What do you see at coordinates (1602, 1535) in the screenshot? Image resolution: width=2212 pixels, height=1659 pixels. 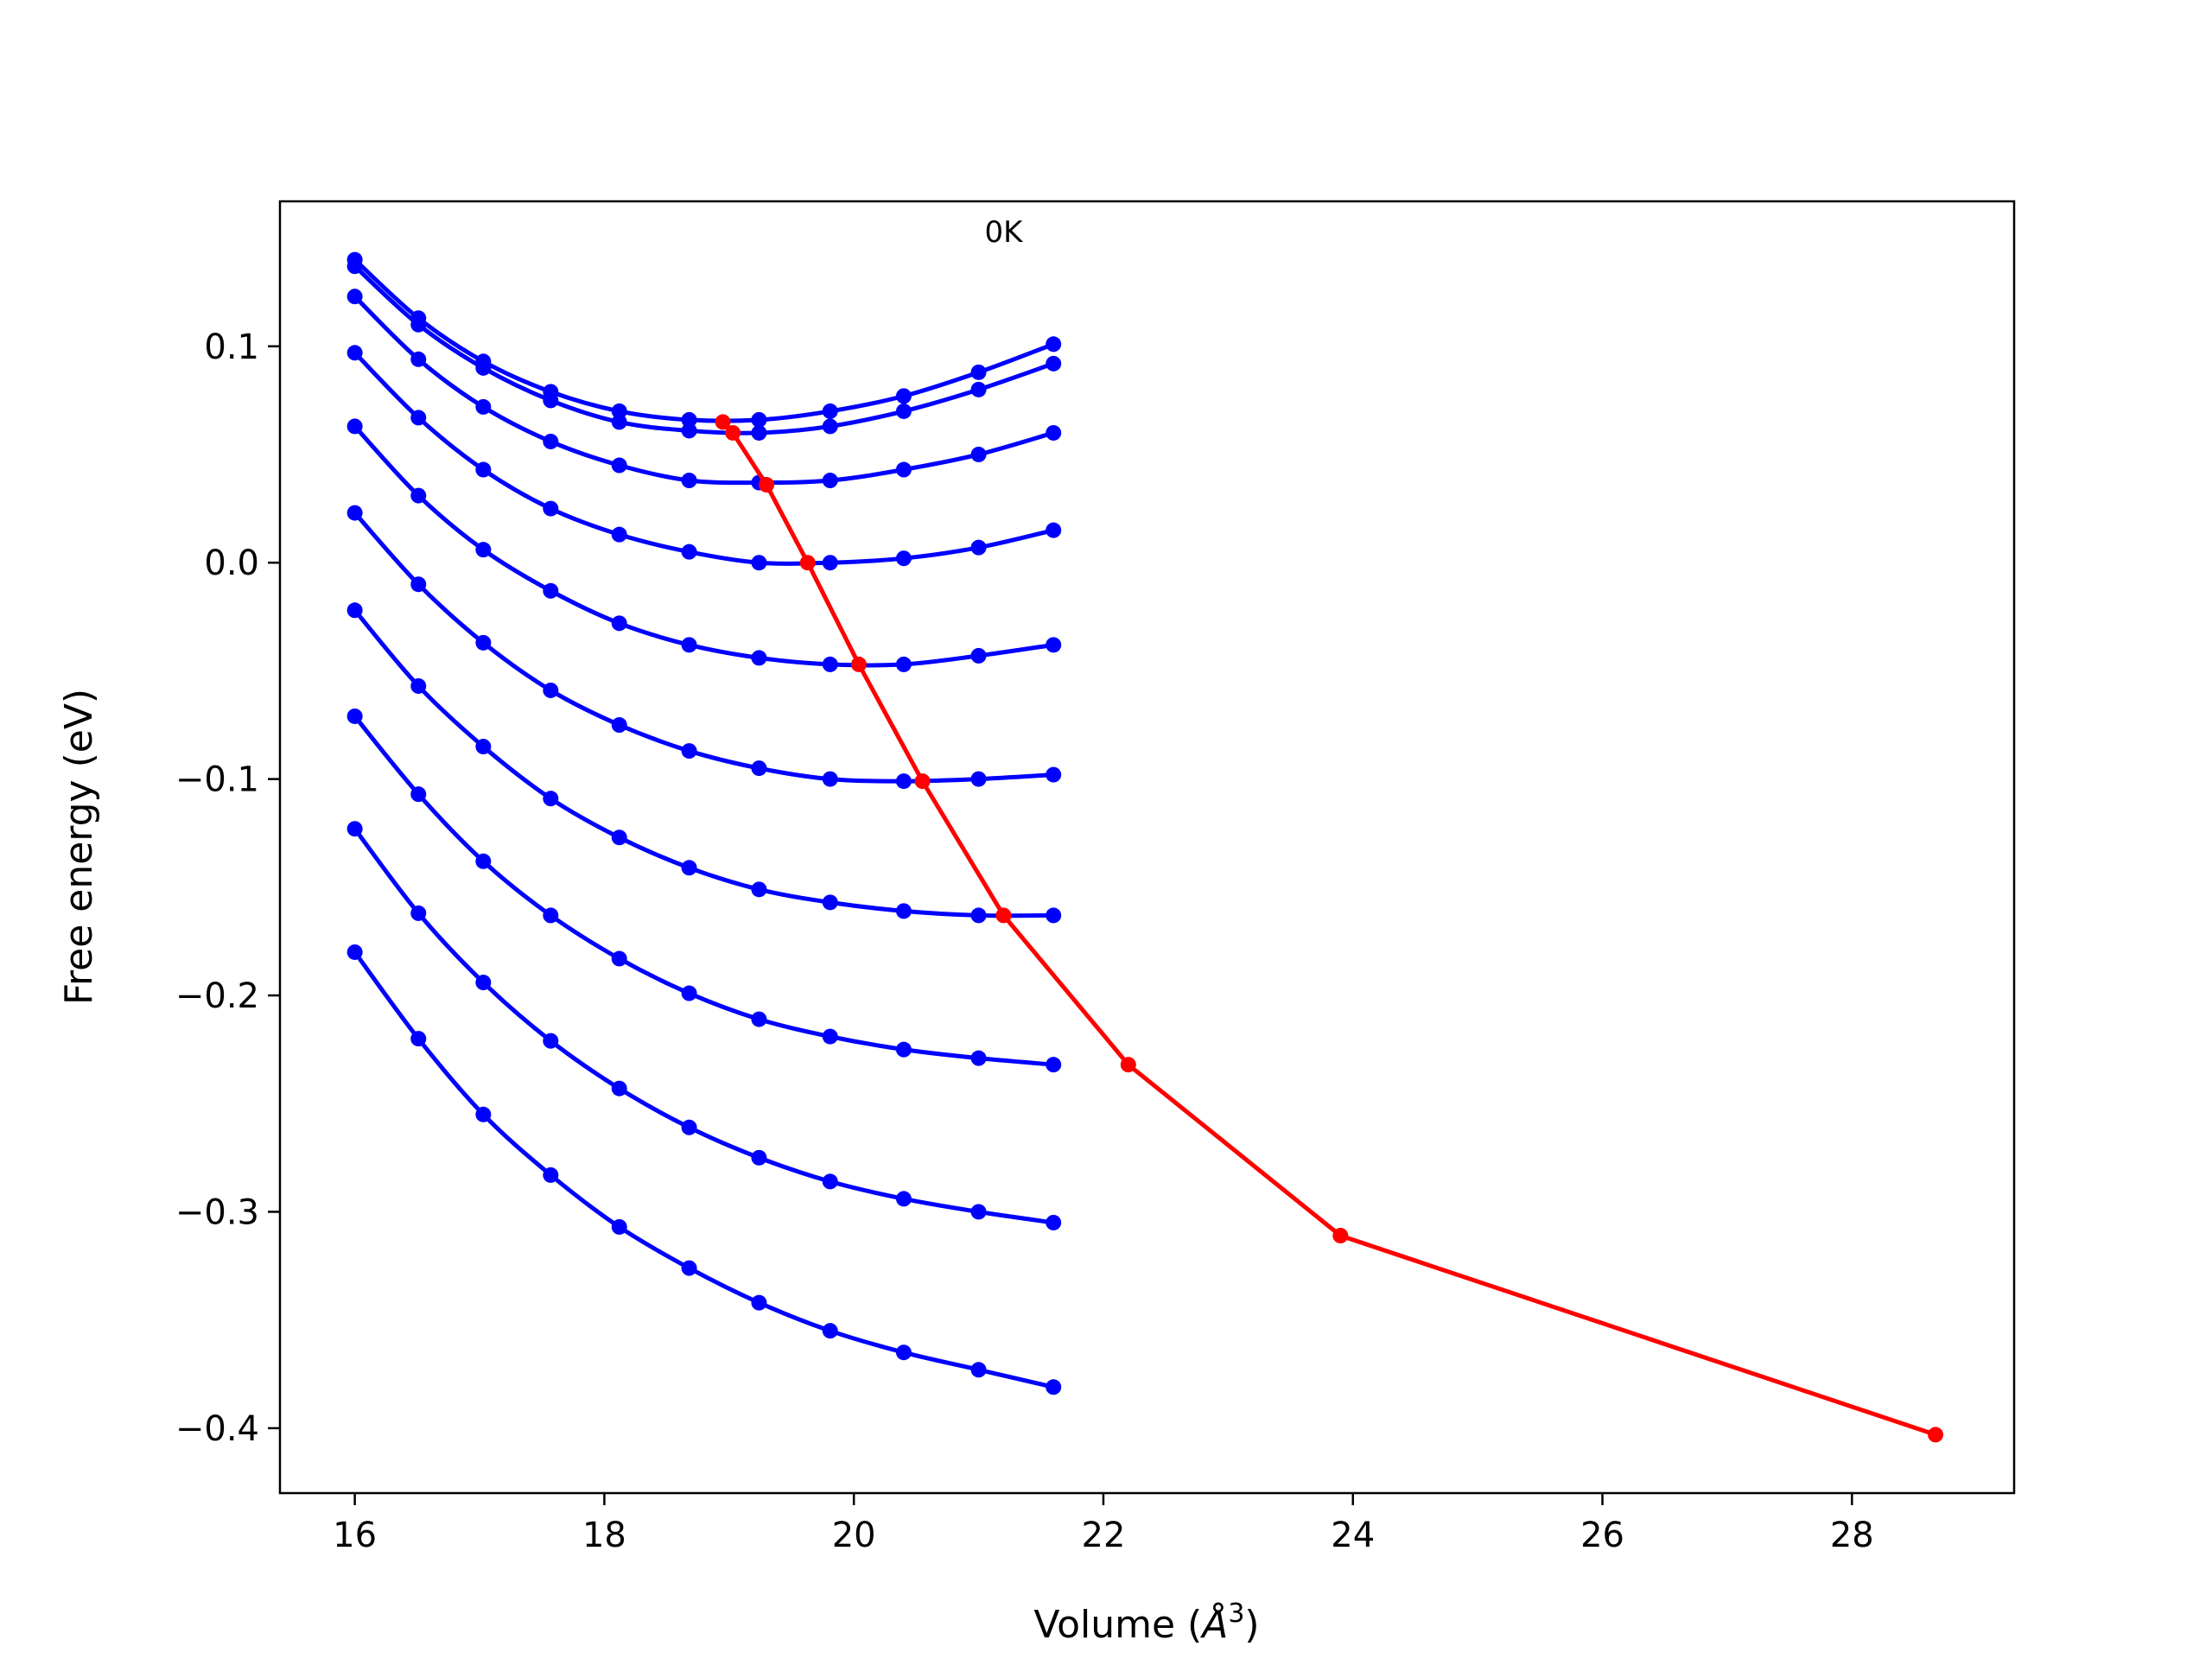 I see `x-tick-label: 26` at bounding box center [1602, 1535].